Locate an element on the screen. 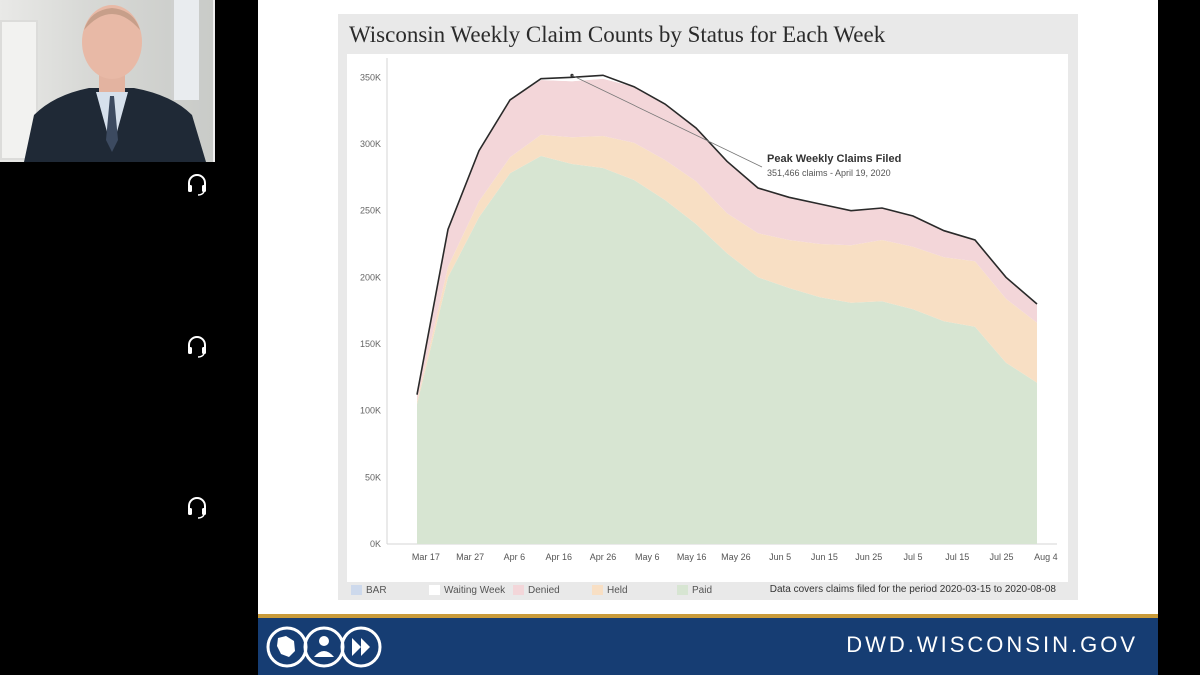 This screenshot has width=1200, height=675. x-tick-label: Jul 25 is located at coordinates (1002, 557).